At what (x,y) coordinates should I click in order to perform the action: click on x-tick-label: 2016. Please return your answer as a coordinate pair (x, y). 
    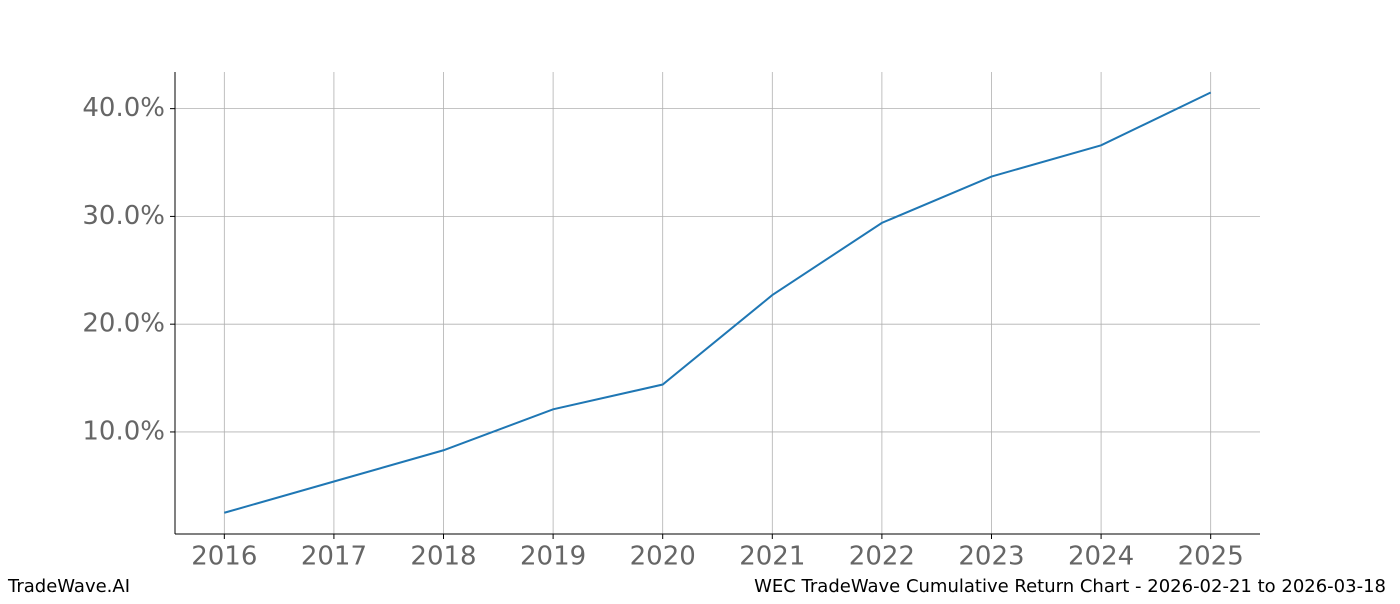
    Looking at the image, I should click on (224, 557).